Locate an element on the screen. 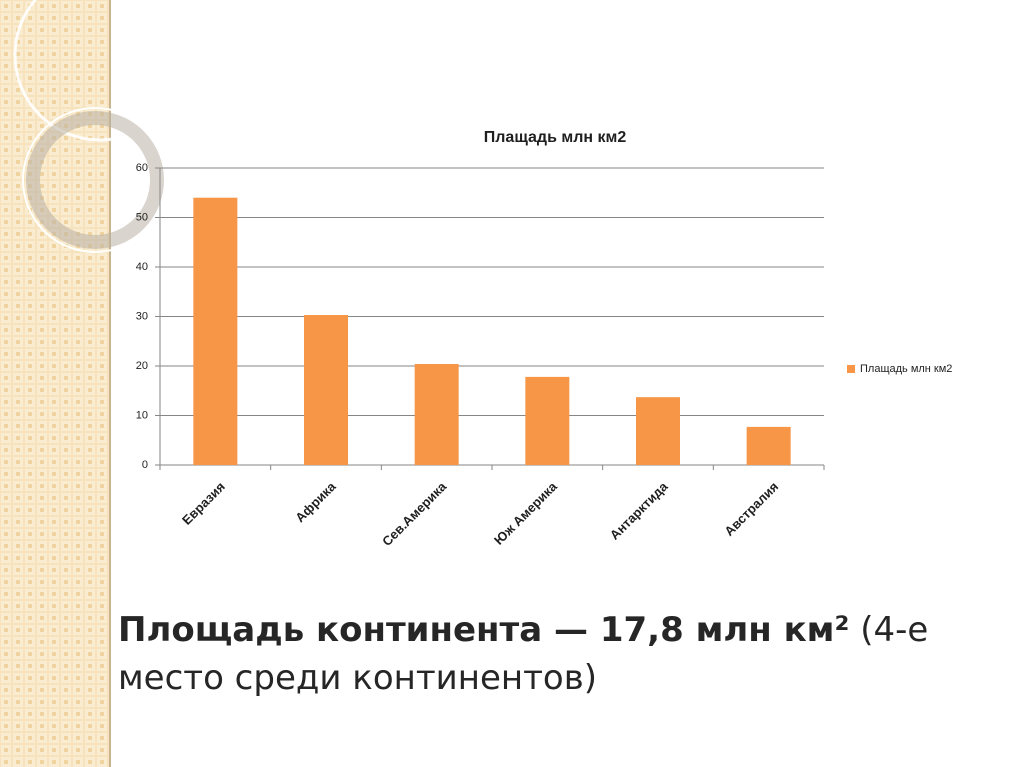  x-tick-label: Евразия is located at coordinates (203, 503).